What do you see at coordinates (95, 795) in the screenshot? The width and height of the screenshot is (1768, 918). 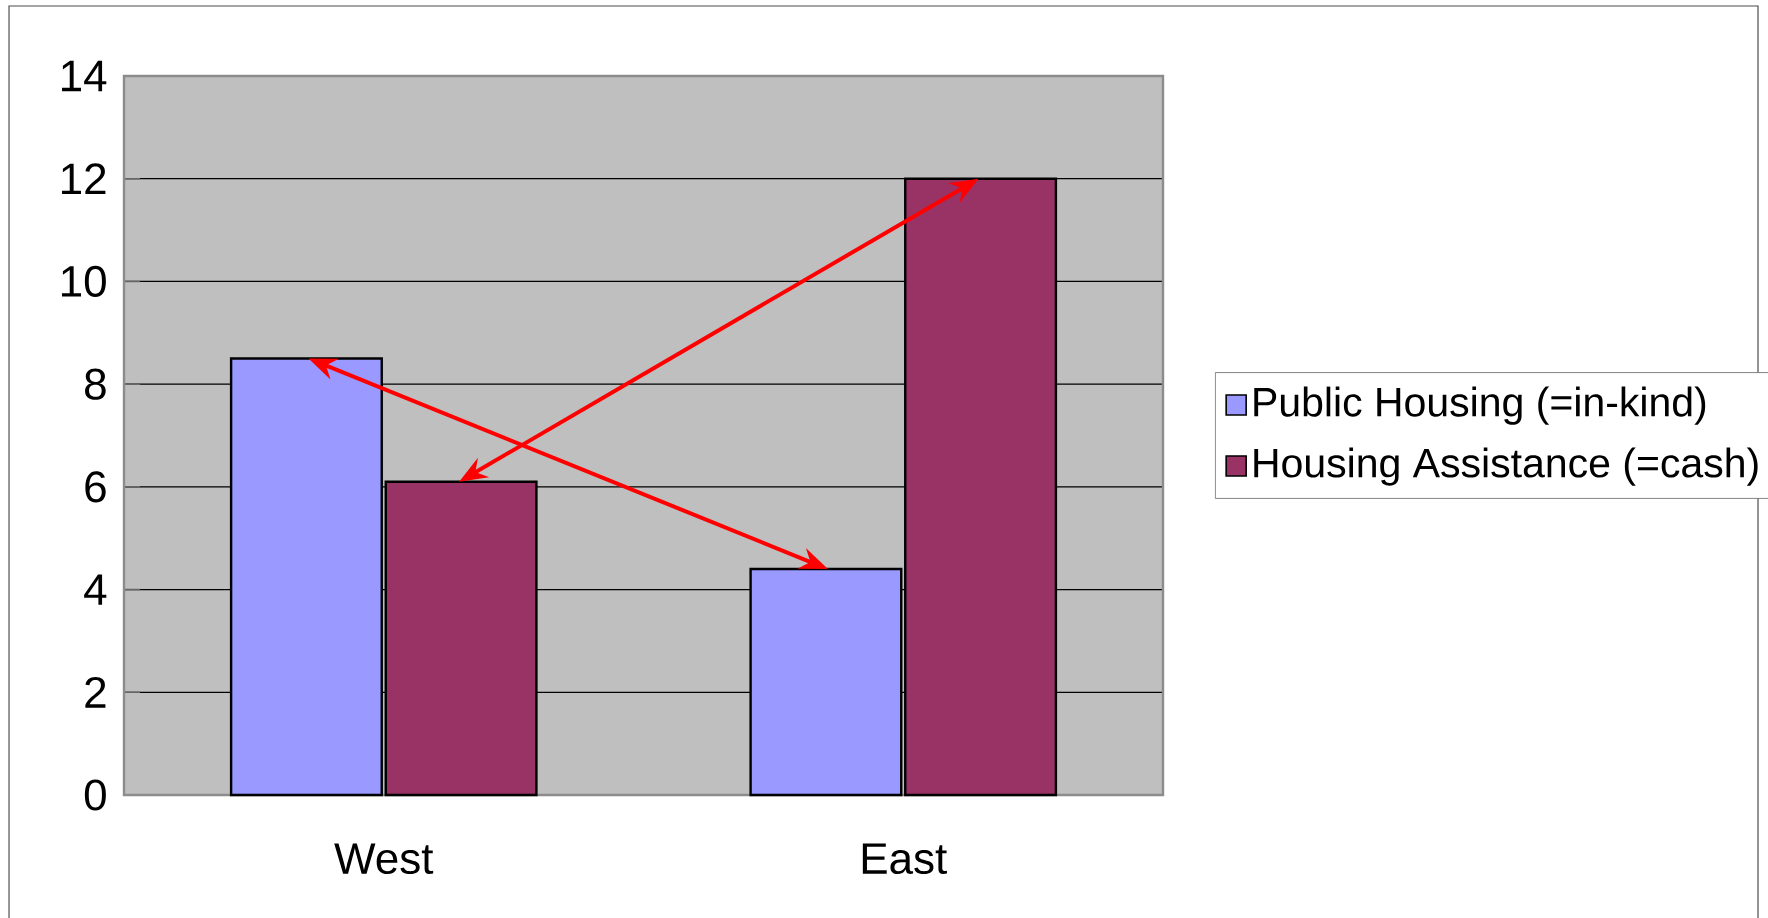 I see `y-tick-label: 0` at bounding box center [95, 795].